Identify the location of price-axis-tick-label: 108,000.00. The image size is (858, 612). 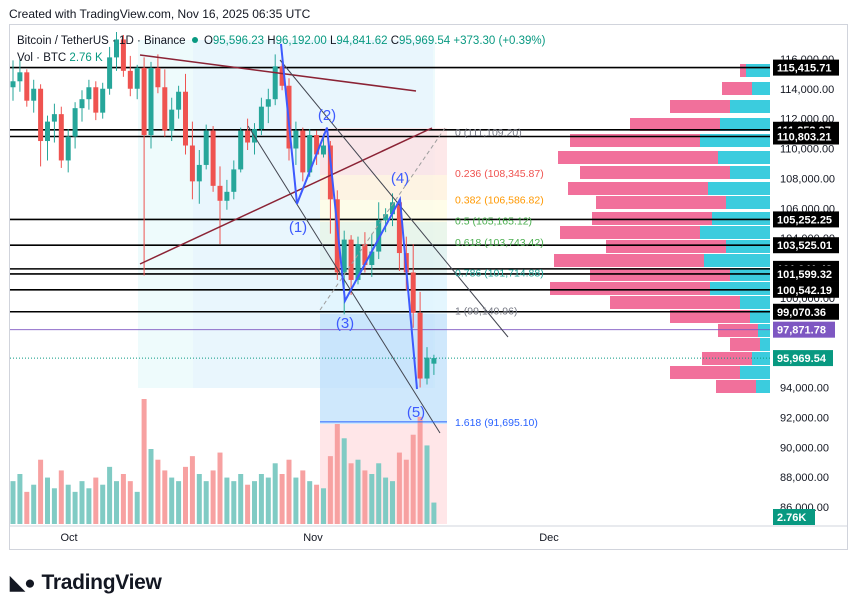
(807, 179).